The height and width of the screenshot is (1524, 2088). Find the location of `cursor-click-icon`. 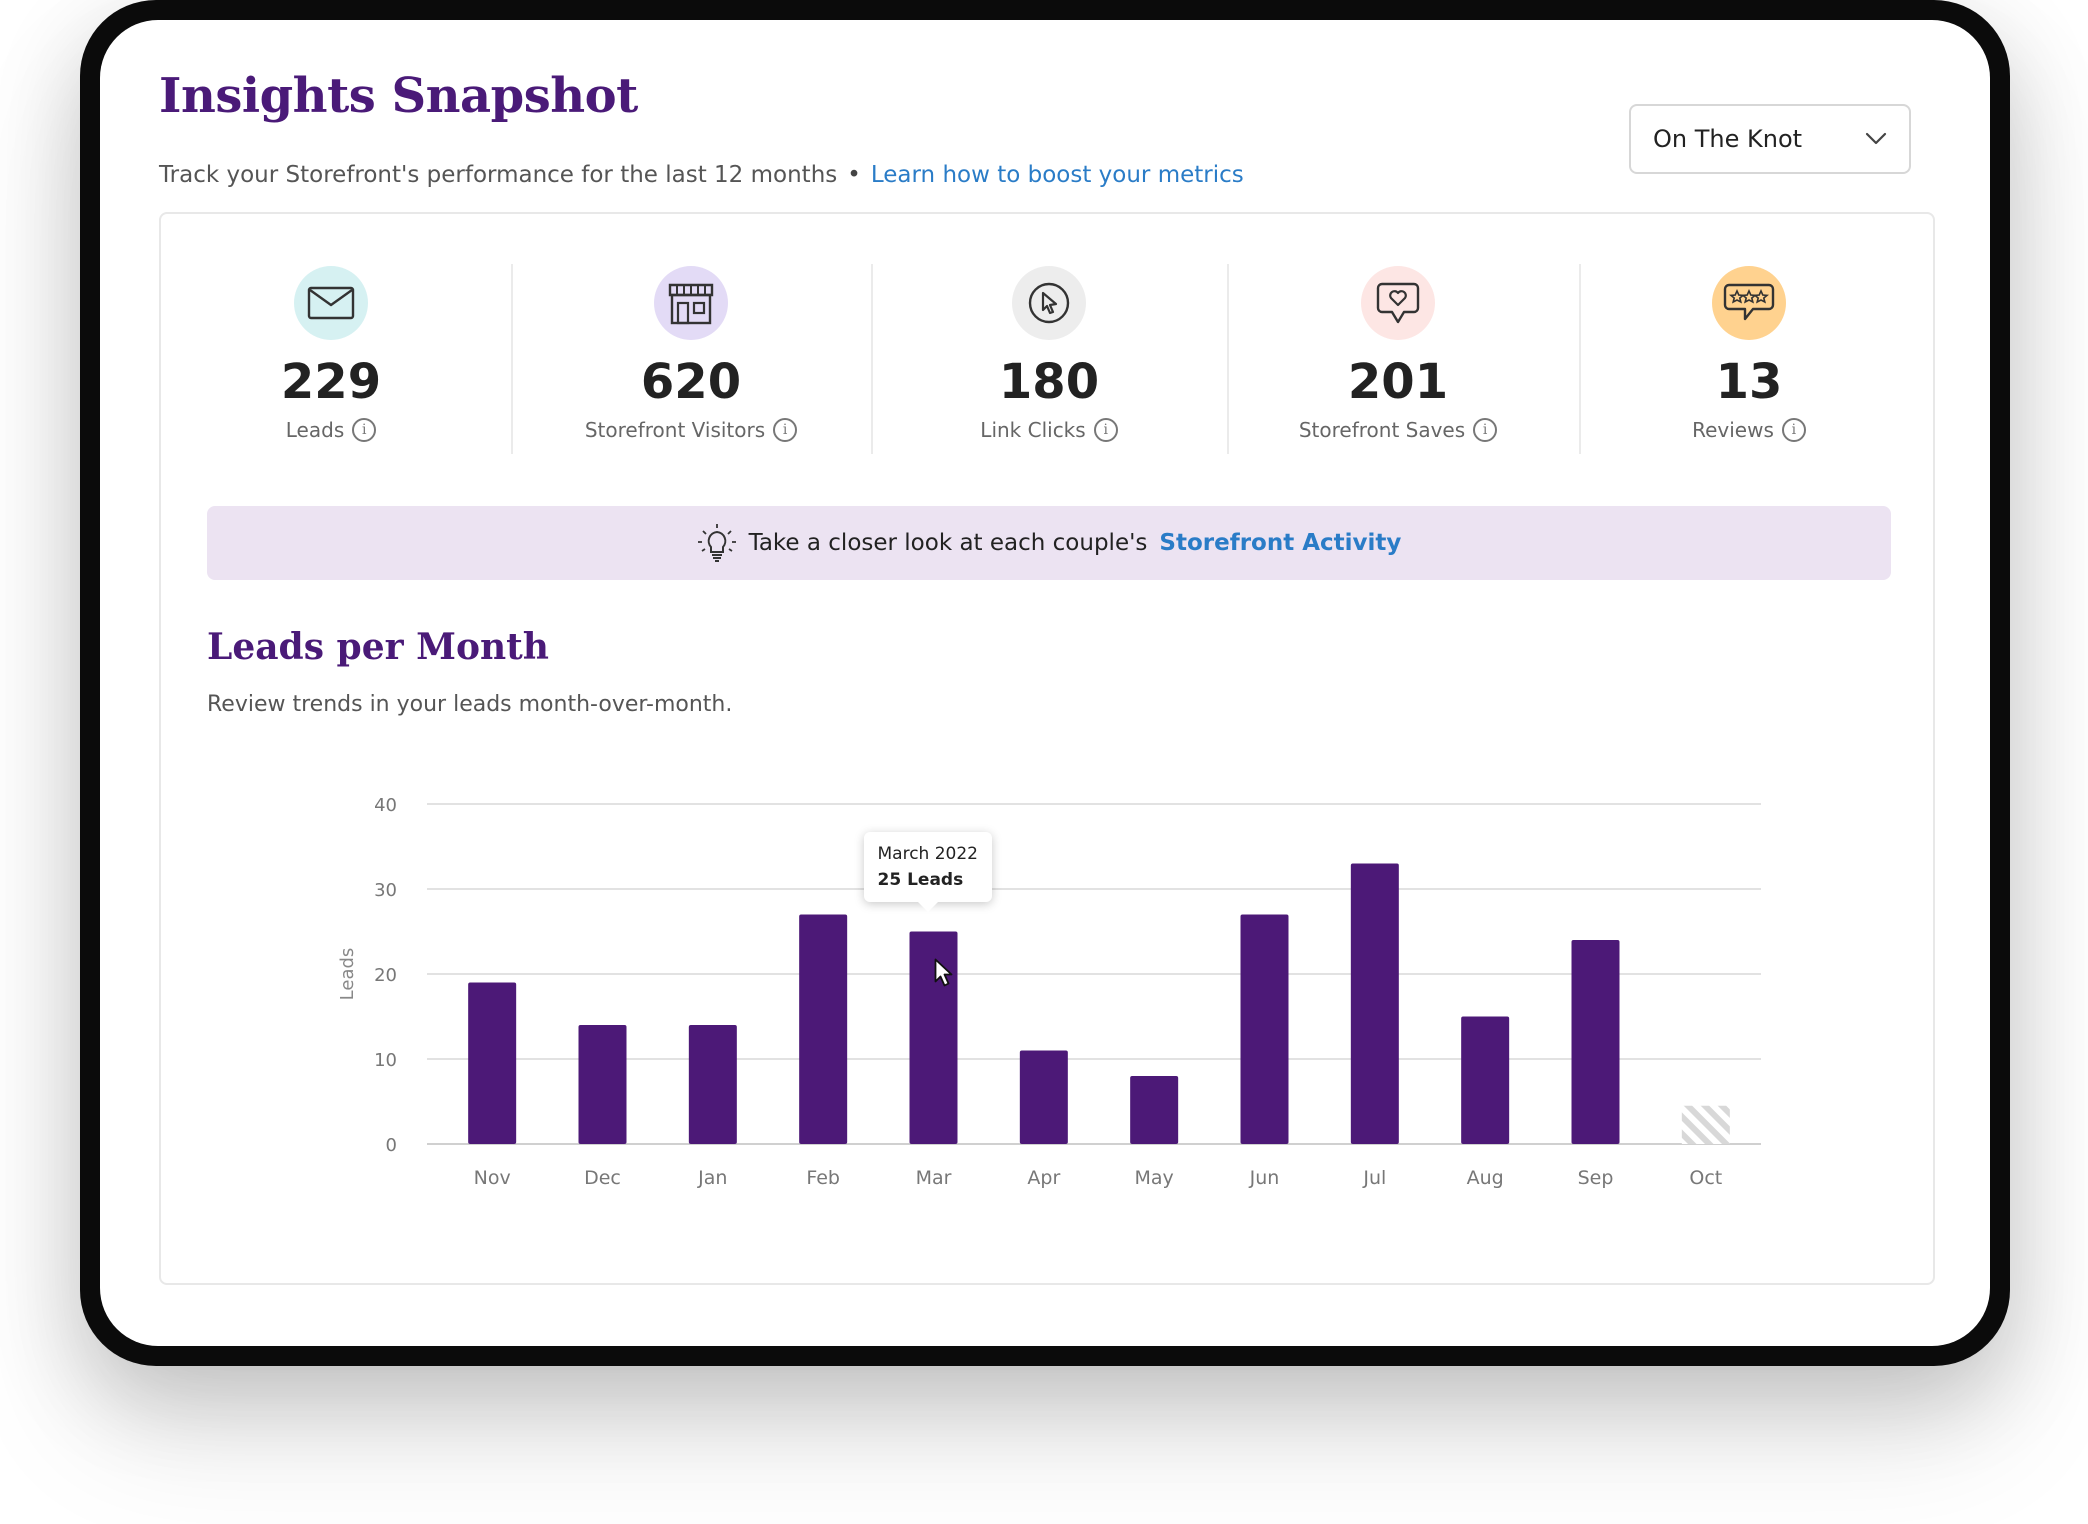

cursor-click-icon is located at coordinates (1049, 303).